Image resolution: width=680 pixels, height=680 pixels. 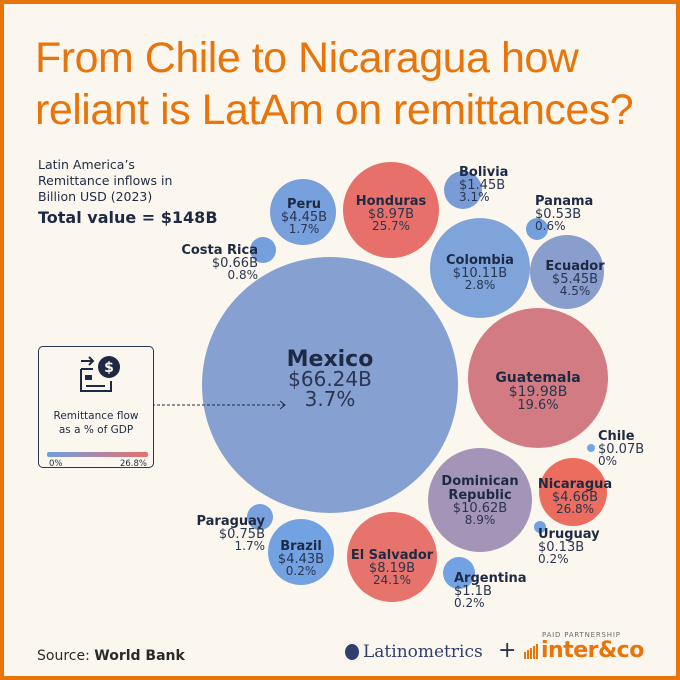 What do you see at coordinates (483, 172) in the screenshot?
I see `bubble-label-name: Bolivia` at bounding box center [483, 172].